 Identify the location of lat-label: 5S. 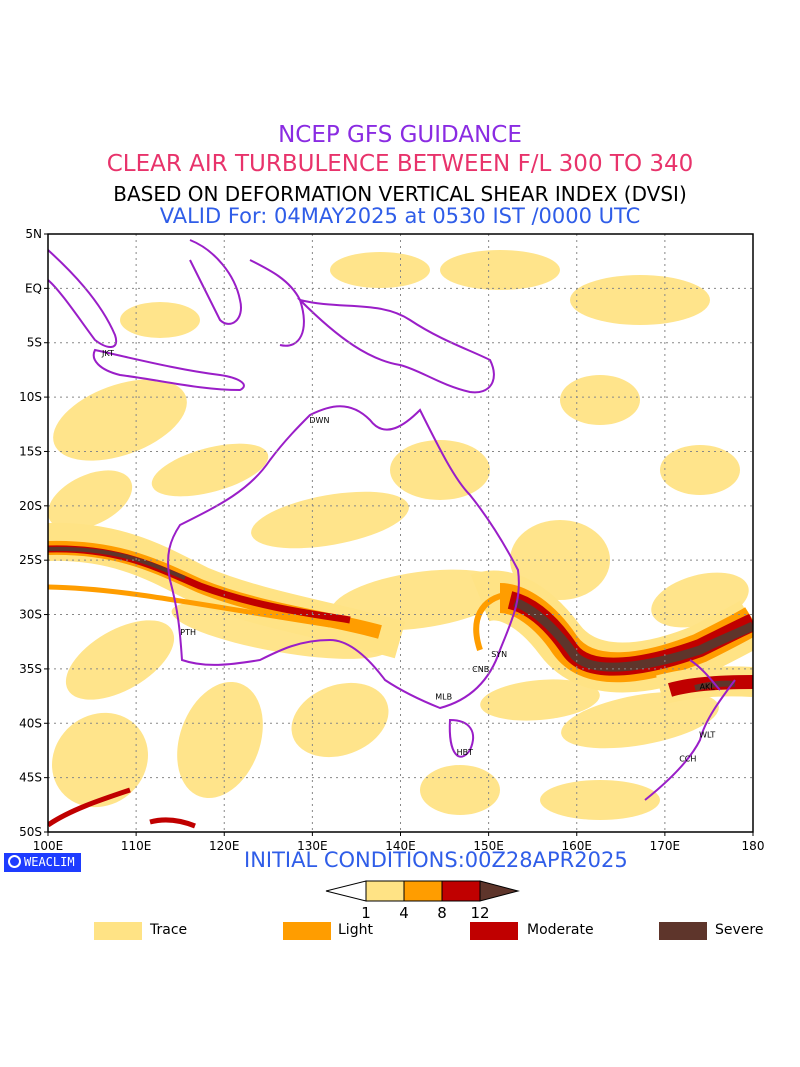
(34, 343).